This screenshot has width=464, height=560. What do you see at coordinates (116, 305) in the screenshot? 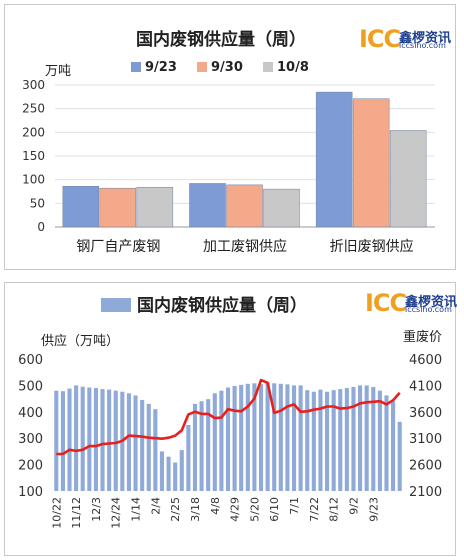
I see `legend-swatch-supply` at bounding box center [116, 305].